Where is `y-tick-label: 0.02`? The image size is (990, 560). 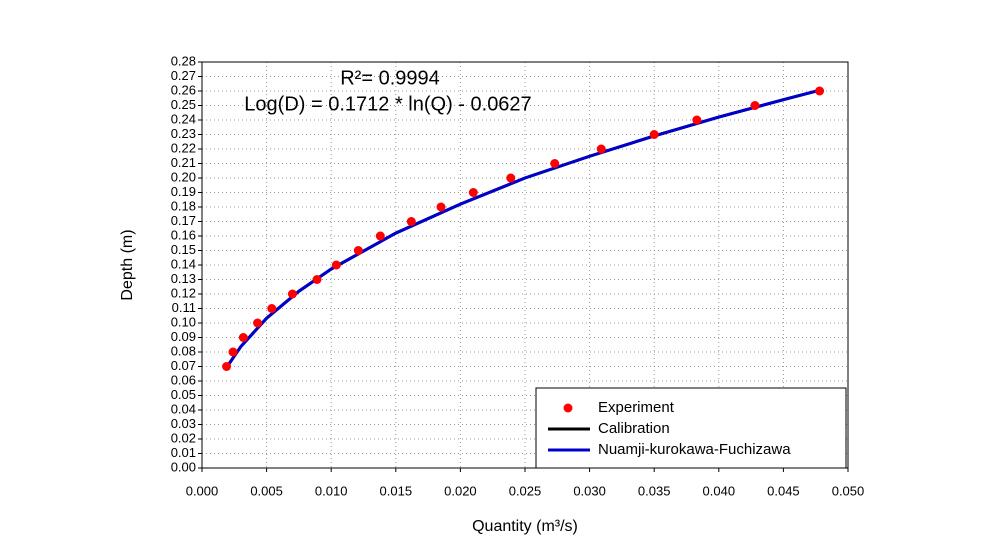
y-tick-label: 0.02 is located at coordinates (183, 437).